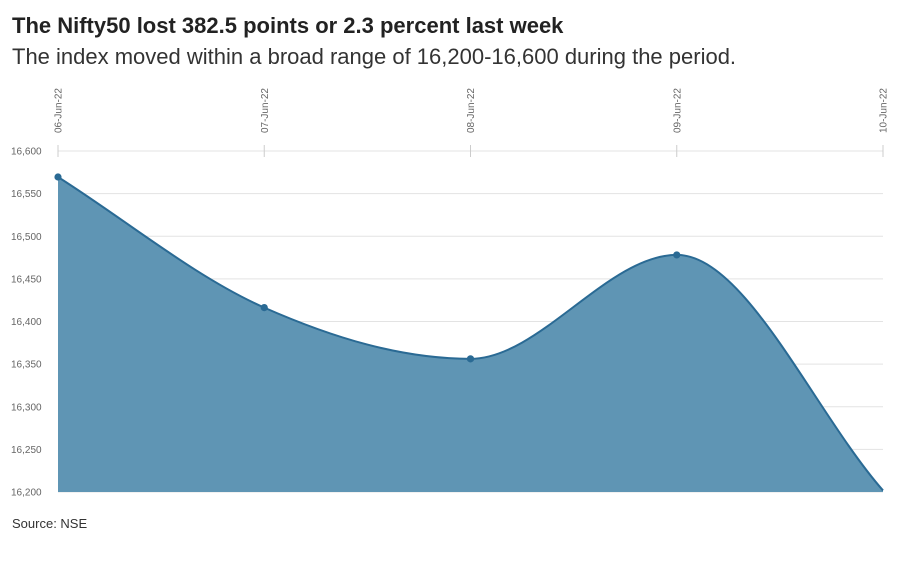  I want to click on x-gridlines, so click(470, 151).